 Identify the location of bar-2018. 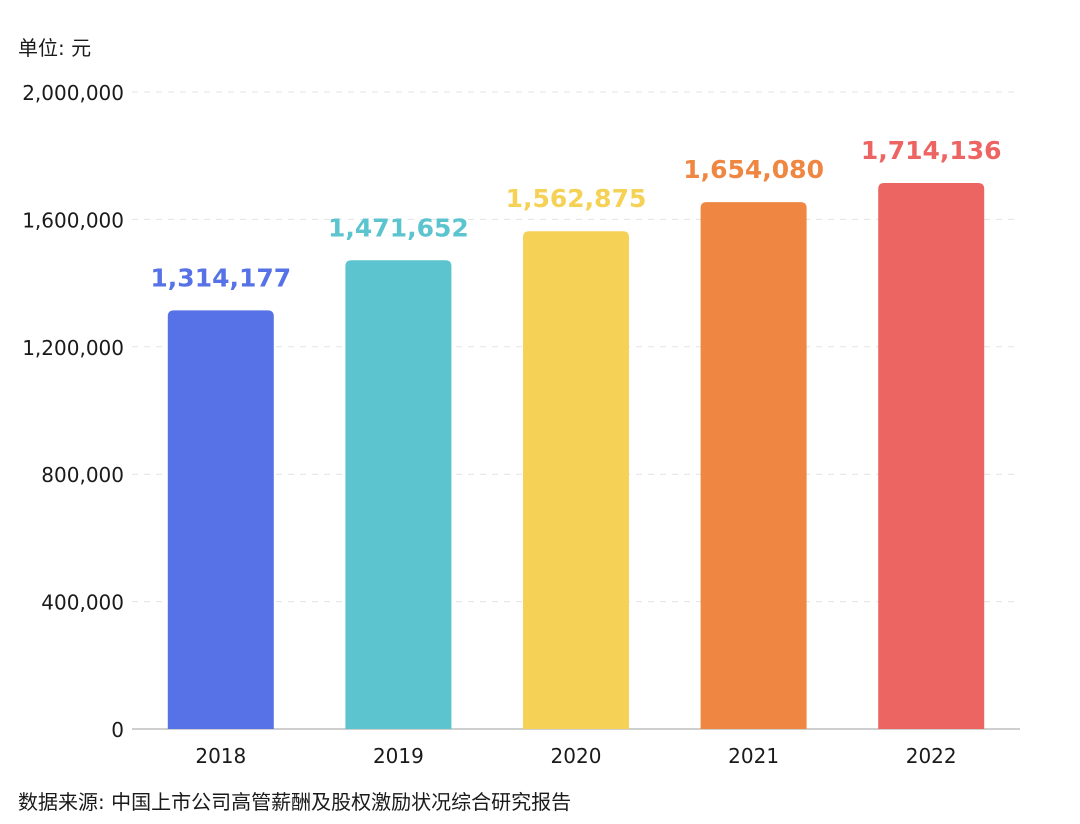
(220, 519).